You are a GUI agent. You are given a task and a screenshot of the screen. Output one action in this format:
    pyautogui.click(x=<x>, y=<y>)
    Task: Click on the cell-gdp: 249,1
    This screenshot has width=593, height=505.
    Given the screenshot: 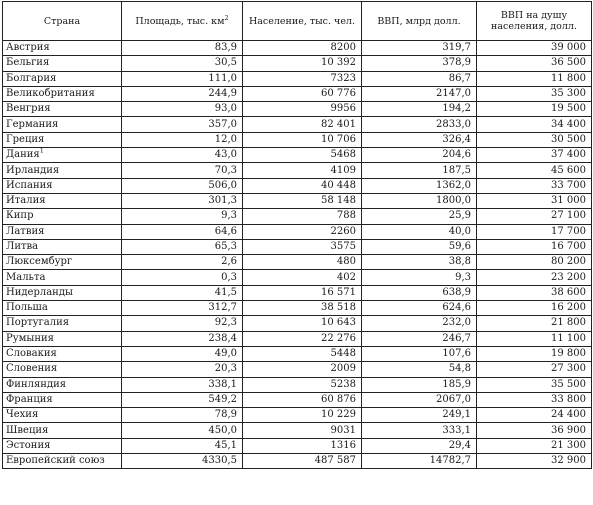 What is the action you would take?
    pyautogui.click(x=419, y=415)
    